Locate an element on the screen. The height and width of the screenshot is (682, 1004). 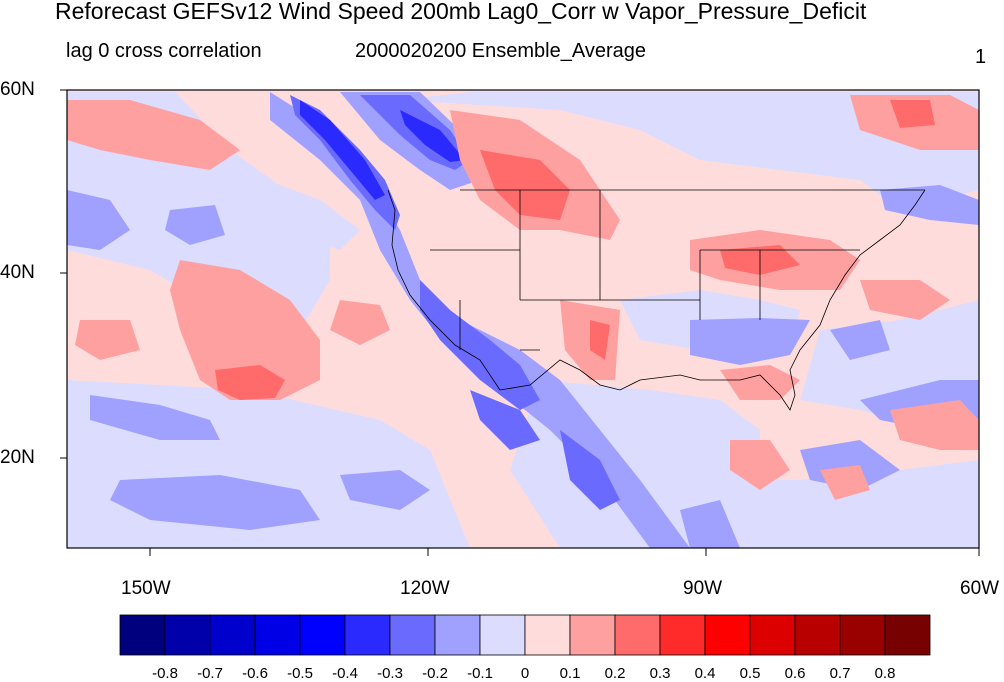
colorbar-tick-label: -0.6 is located at coordinates (255, 673).